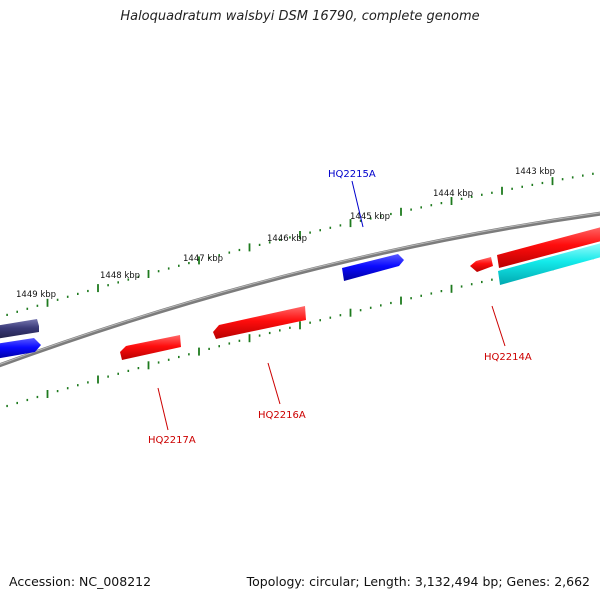 The image size is (600, 600). What do you see at coordinates (163, 409) in the screenshot?
I see `leader-line-hq2217a` at bounding box center [163, 409].